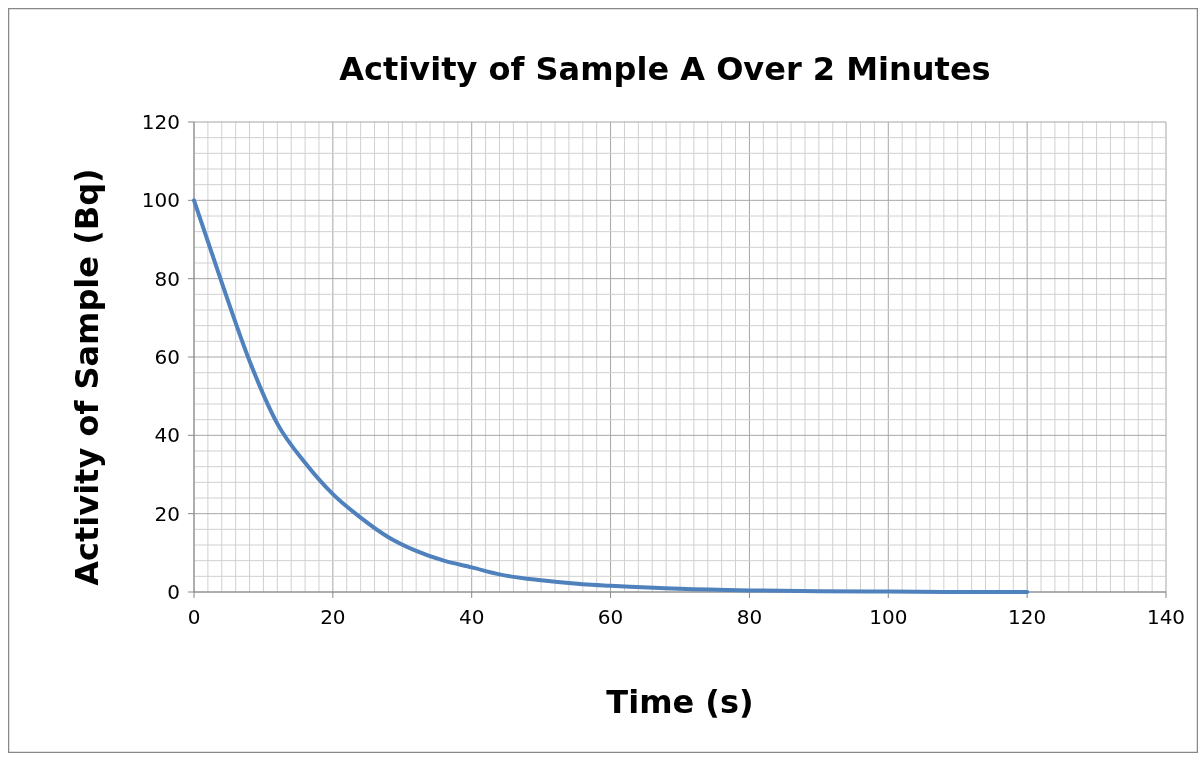  I want to click on y-tick-label: 80, so click(167, 278).